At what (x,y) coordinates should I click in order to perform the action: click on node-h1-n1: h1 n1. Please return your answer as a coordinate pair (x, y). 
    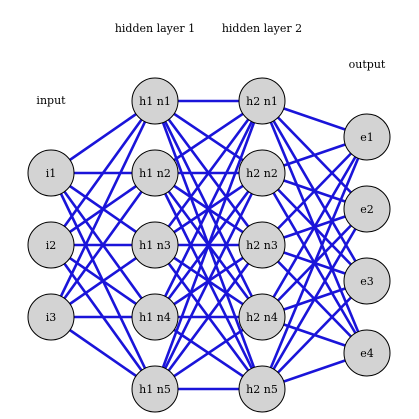
    Looking at the image, I should click on (155, 101).